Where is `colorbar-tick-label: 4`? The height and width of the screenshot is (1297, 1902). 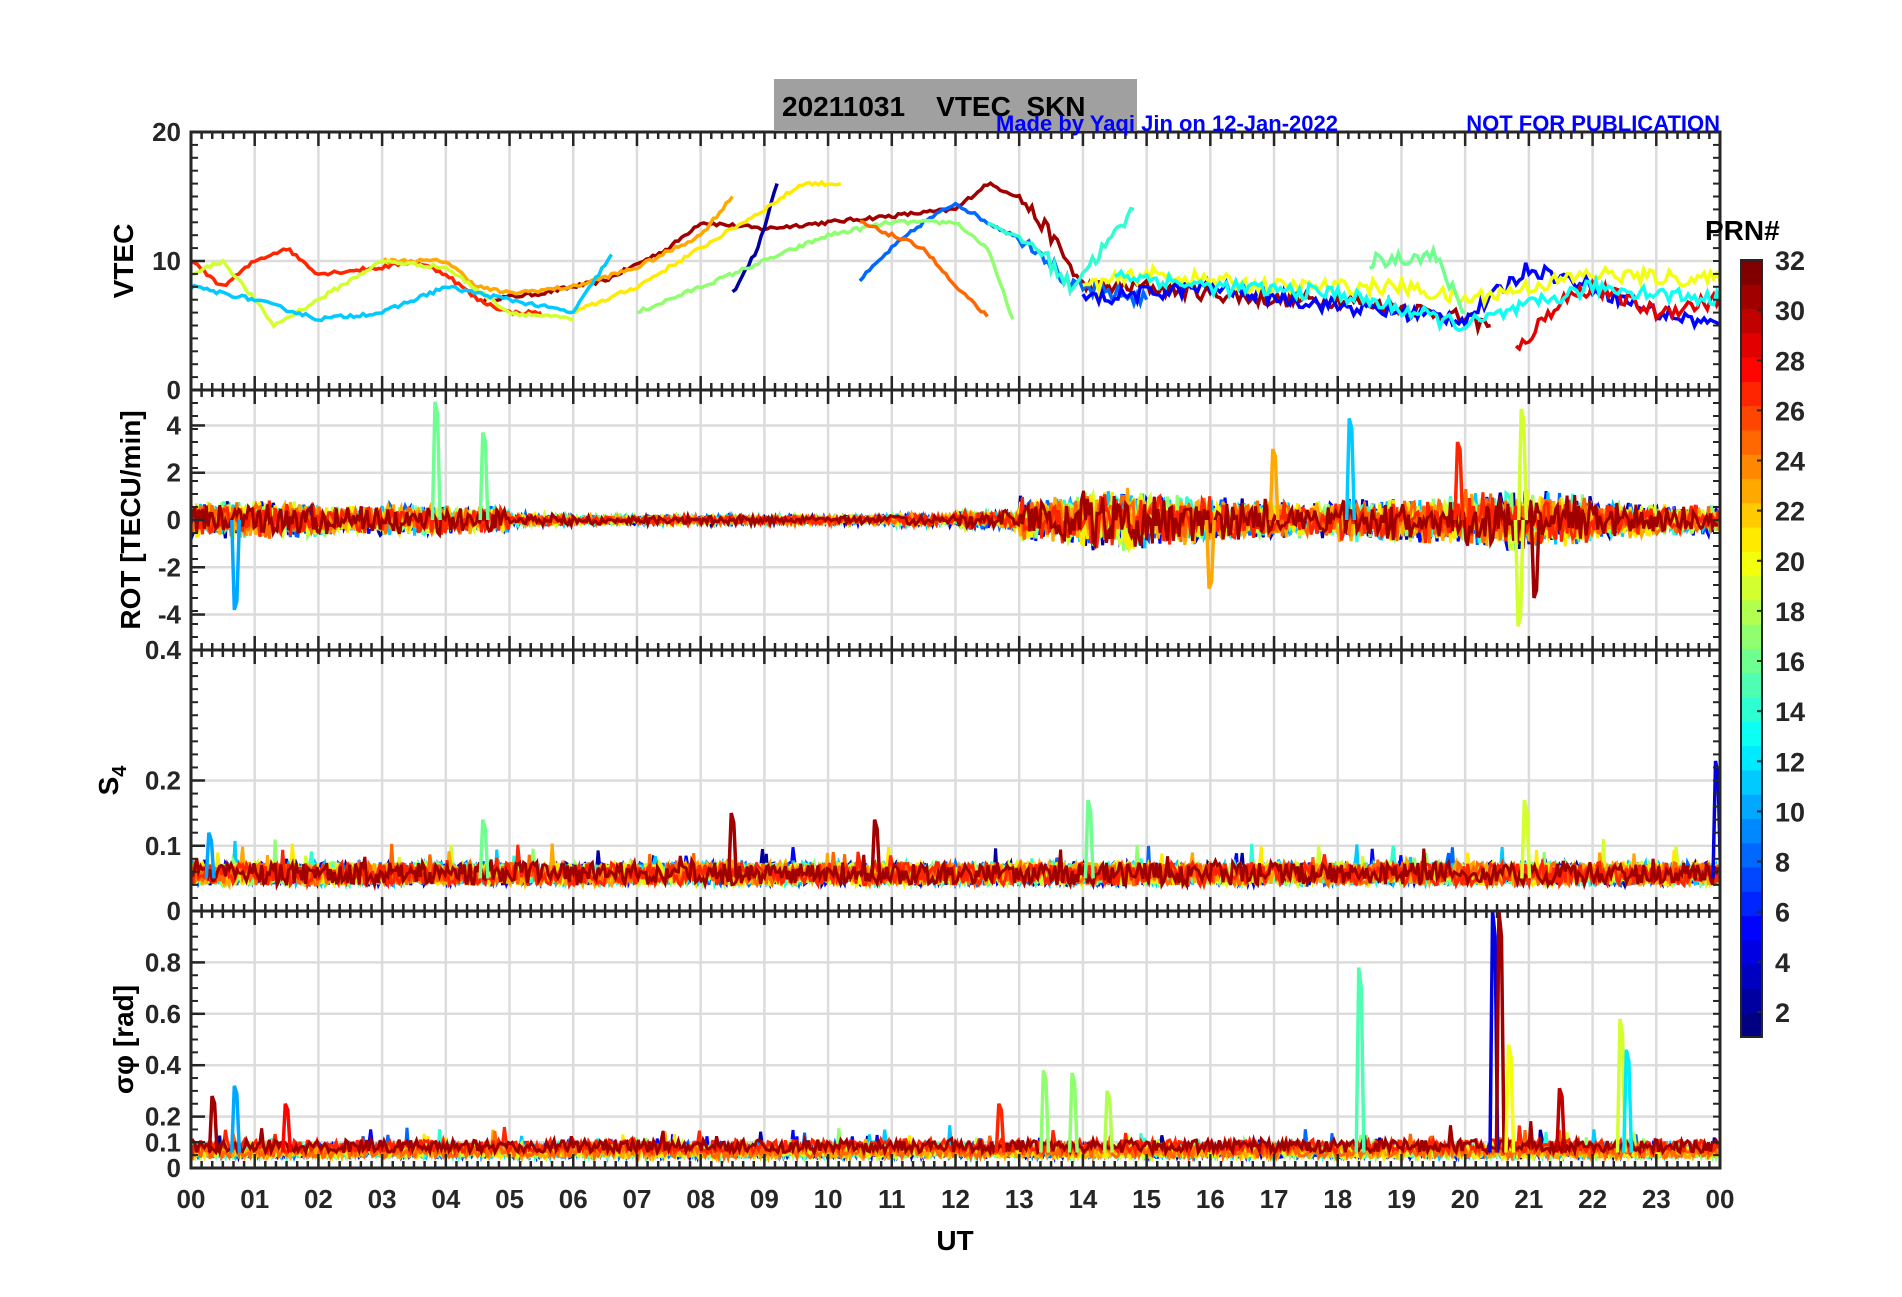
colorbar-tick-label: 4 is located at coordinates (1782, 963).